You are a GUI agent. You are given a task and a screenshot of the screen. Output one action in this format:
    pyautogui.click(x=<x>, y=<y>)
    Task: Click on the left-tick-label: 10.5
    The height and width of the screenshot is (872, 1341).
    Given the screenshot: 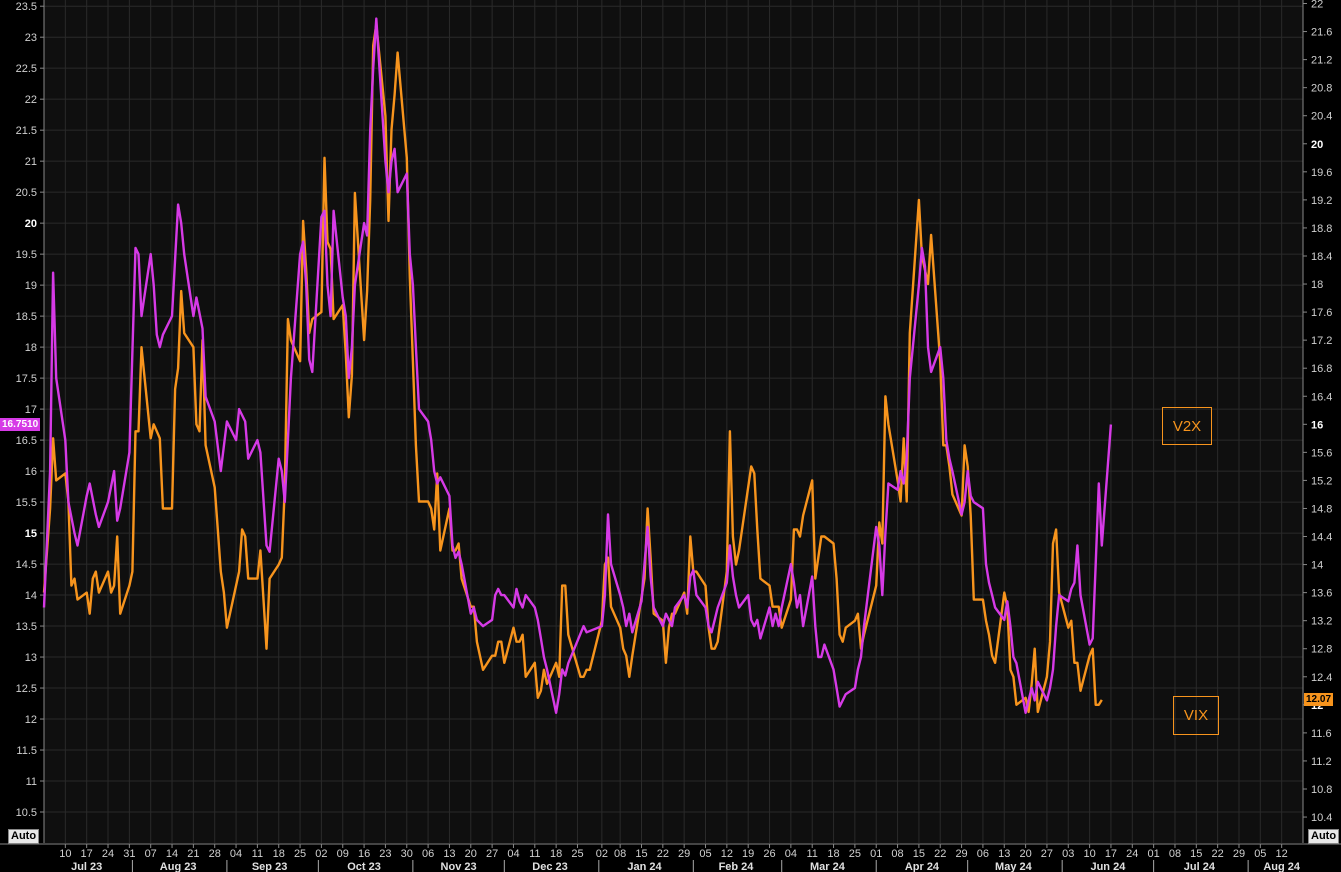 What is the action you would take?
    pyautogui.click(x=26, y=813)
    